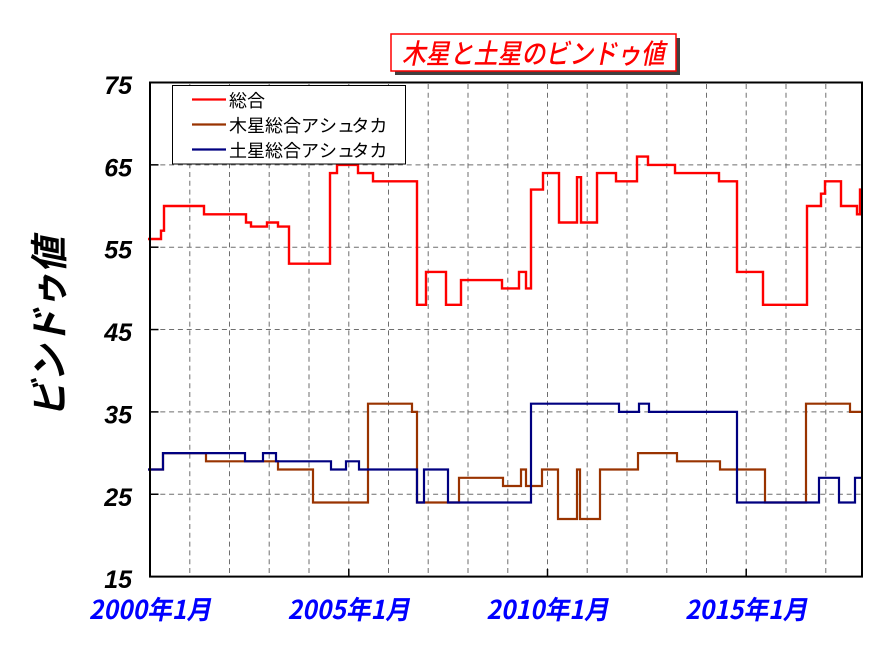  Describe the element at coordinates (118, 333) in the screenshot. I see `svg-text: 45` at that location.